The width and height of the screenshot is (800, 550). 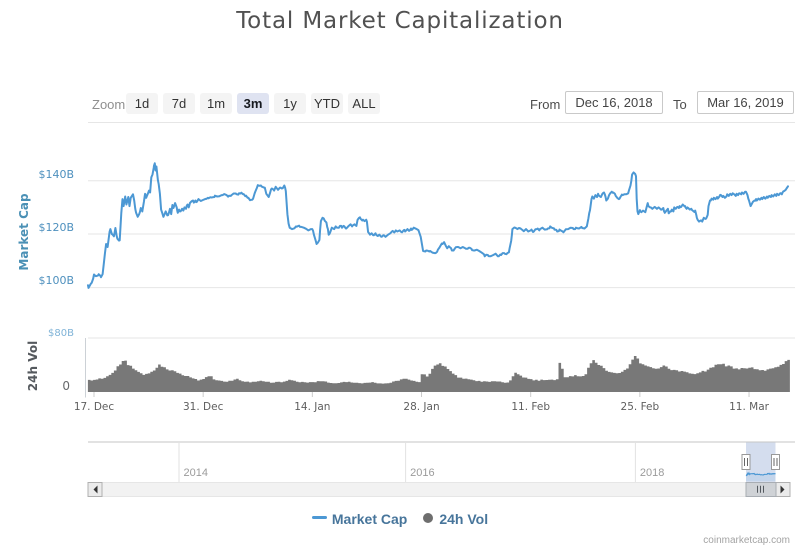 What do you see at coordinates (422, 473) in the screenshot?
I see `navigator-year-label: 2016` at bounding box center [422, 473].